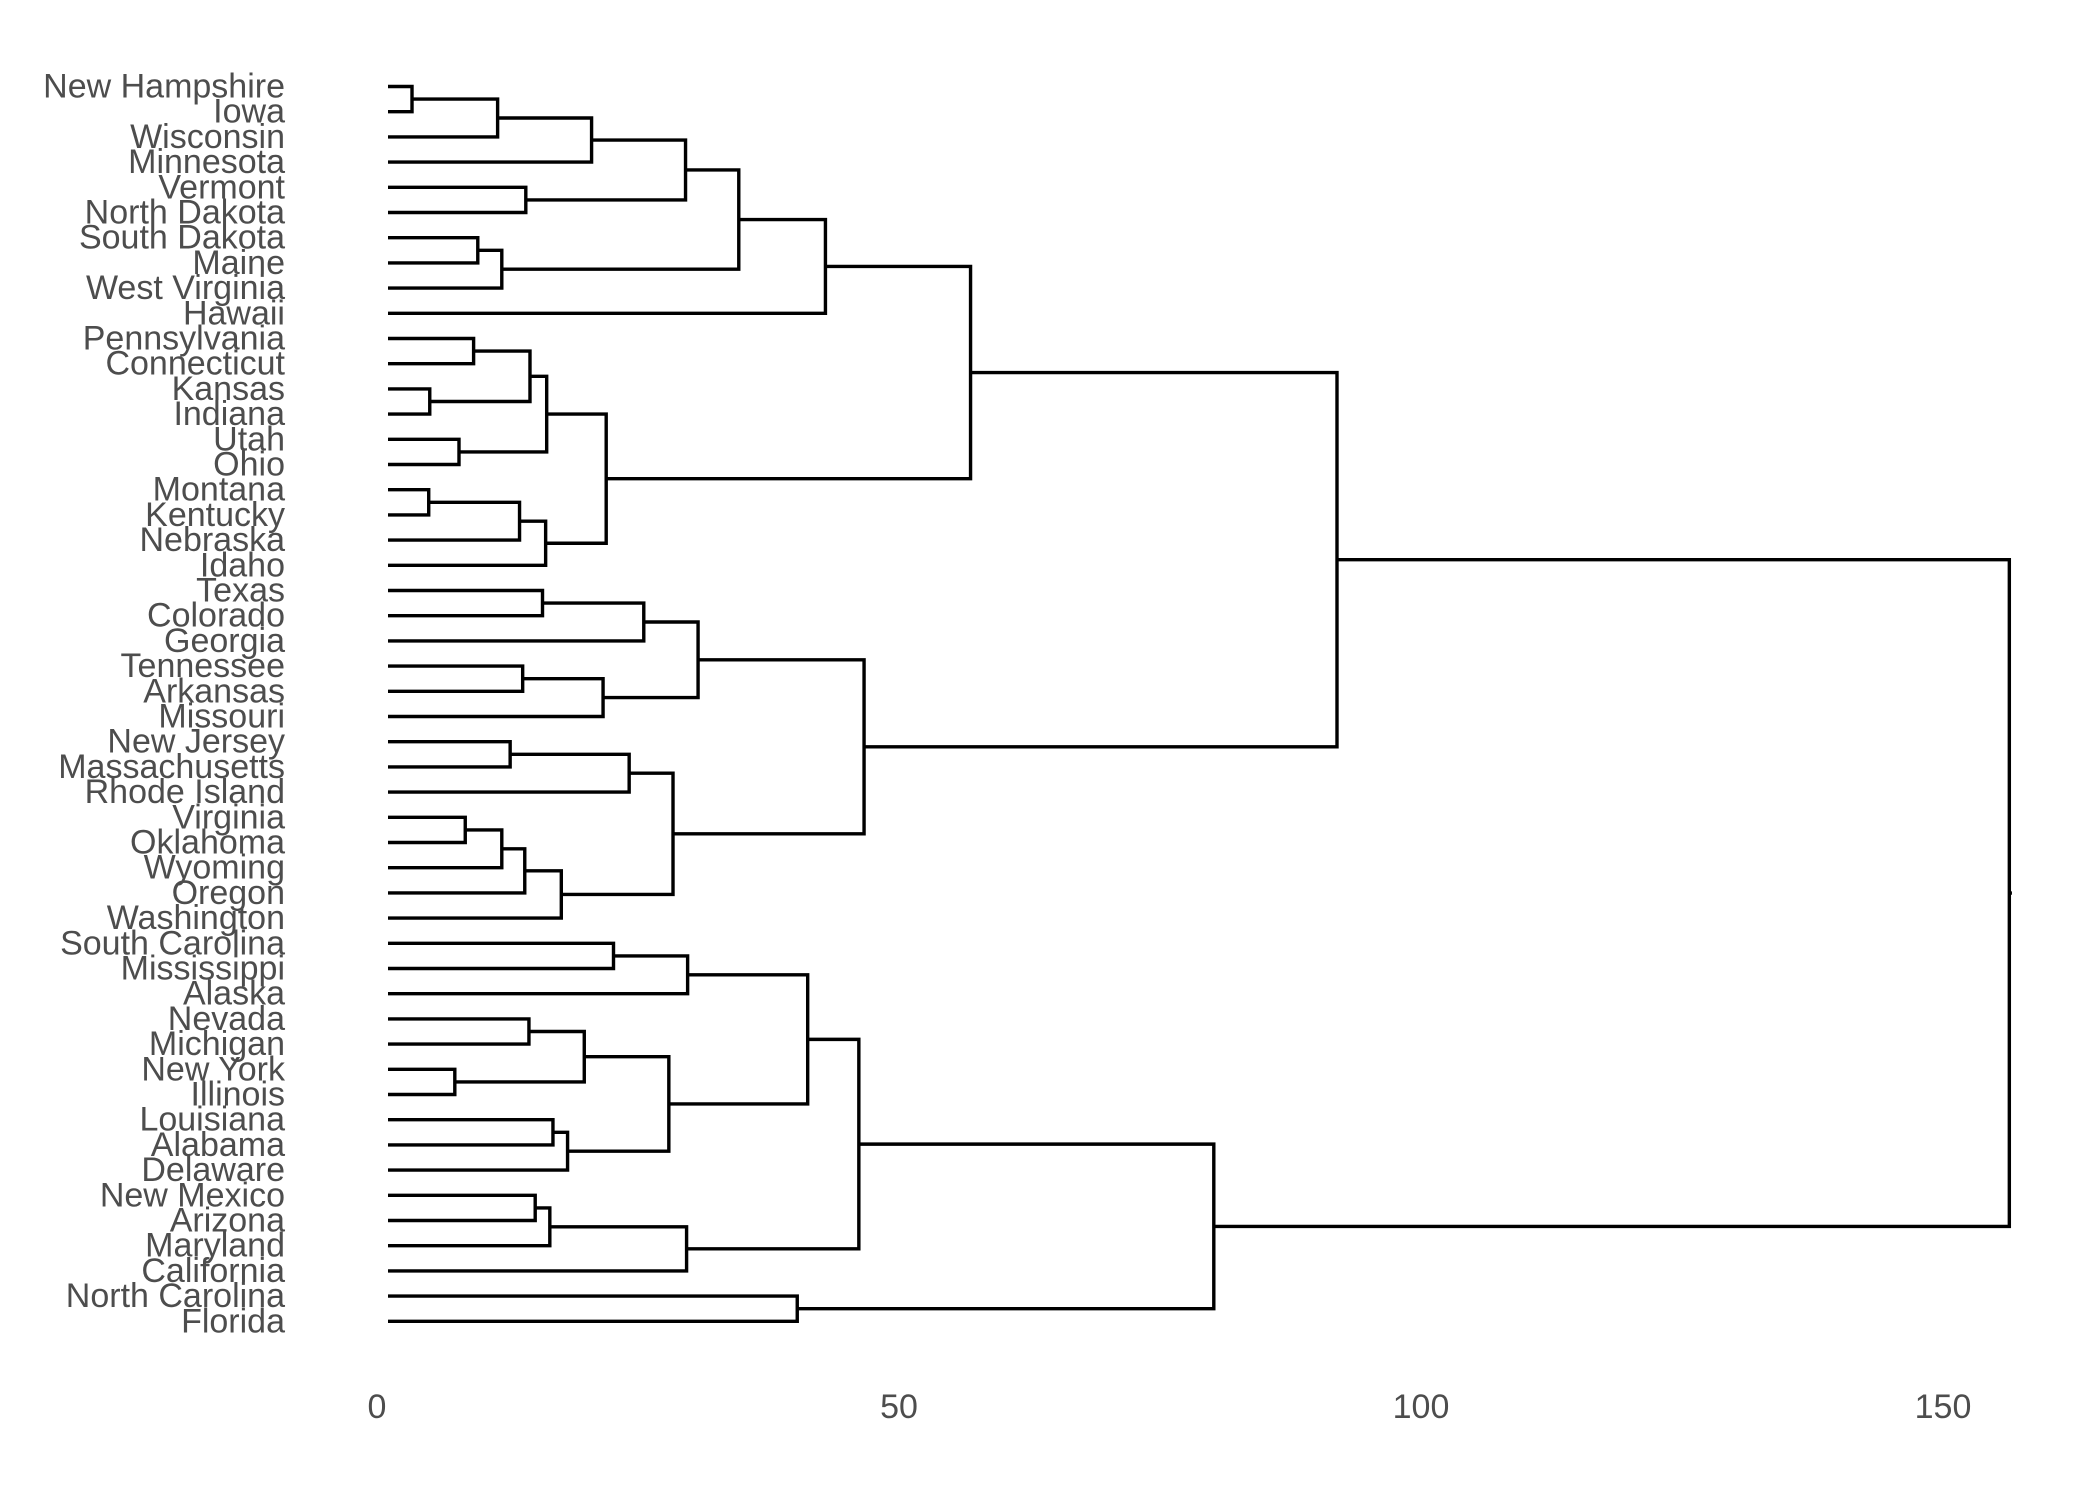  Describe the element at coordinates (196, 918) in the screenshot. I see `leaf-label-washington: Washington` at that location.